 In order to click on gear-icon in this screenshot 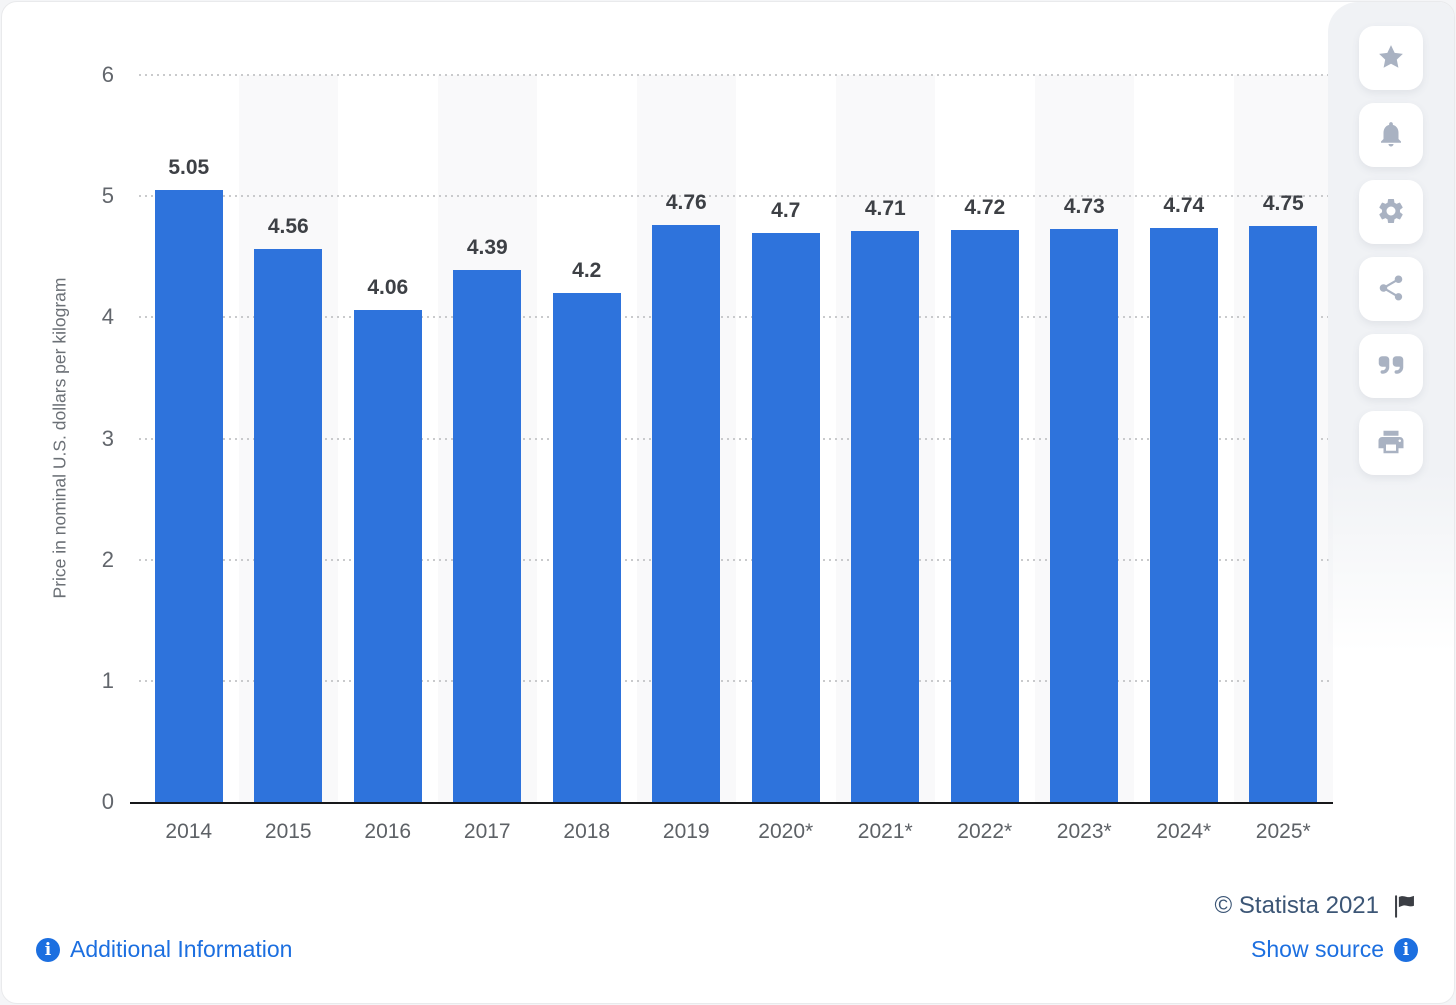, I will do `click(1391, 212)`.